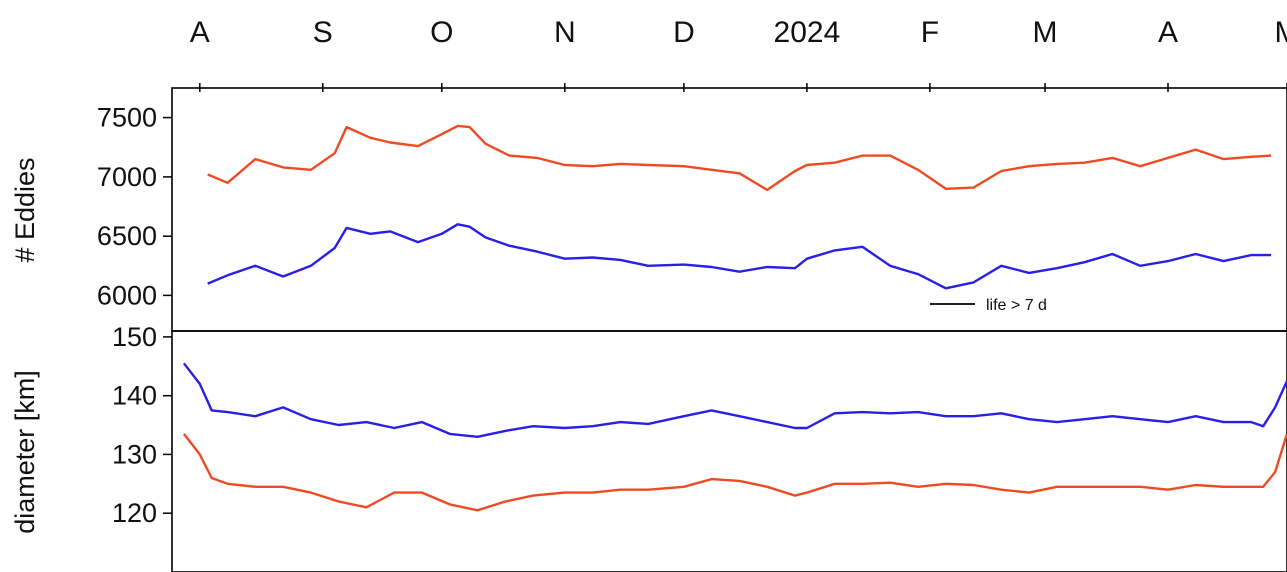  What do you see at coordinates (134, 396) in the screenshot?
I see `y-tick-label: 140` at bounding box center [134, 396].